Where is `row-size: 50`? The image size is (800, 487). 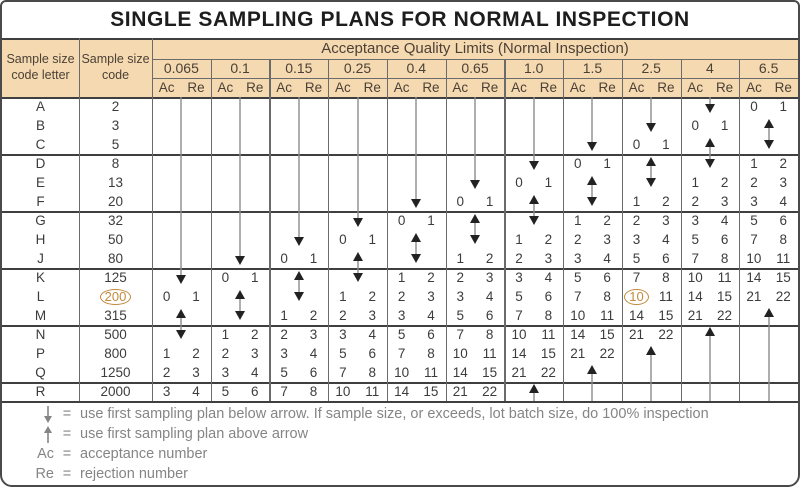
row-size: 50 is located at coordinates (115, 239).